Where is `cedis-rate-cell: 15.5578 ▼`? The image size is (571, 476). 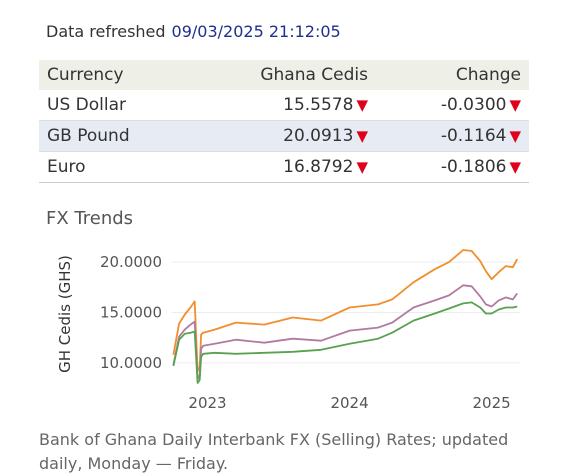
cedis-rate-cell: 15.5578 ▼ is located at coordinates (280, 105).